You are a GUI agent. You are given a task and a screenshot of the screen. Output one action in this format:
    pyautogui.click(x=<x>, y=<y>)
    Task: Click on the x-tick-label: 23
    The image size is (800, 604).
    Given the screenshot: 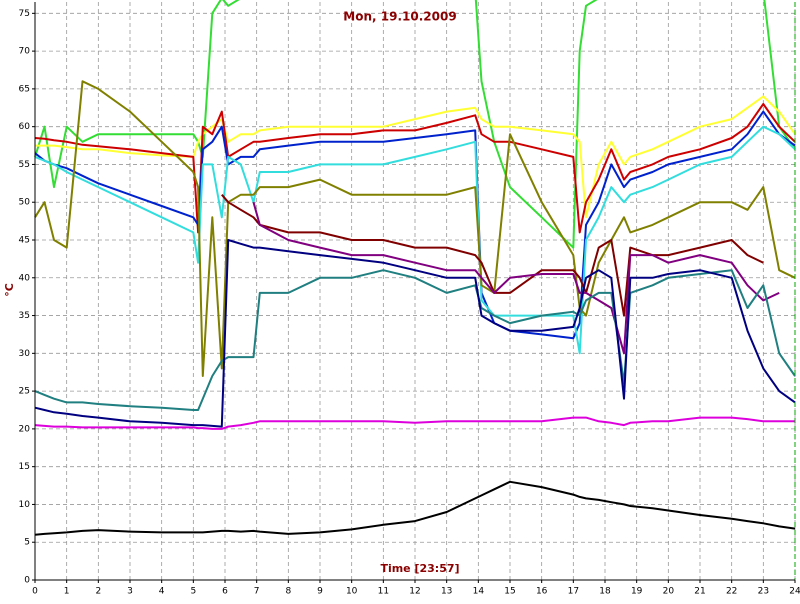 What is the action you would take?
    pyautogui.click(x=763, y=592)
    